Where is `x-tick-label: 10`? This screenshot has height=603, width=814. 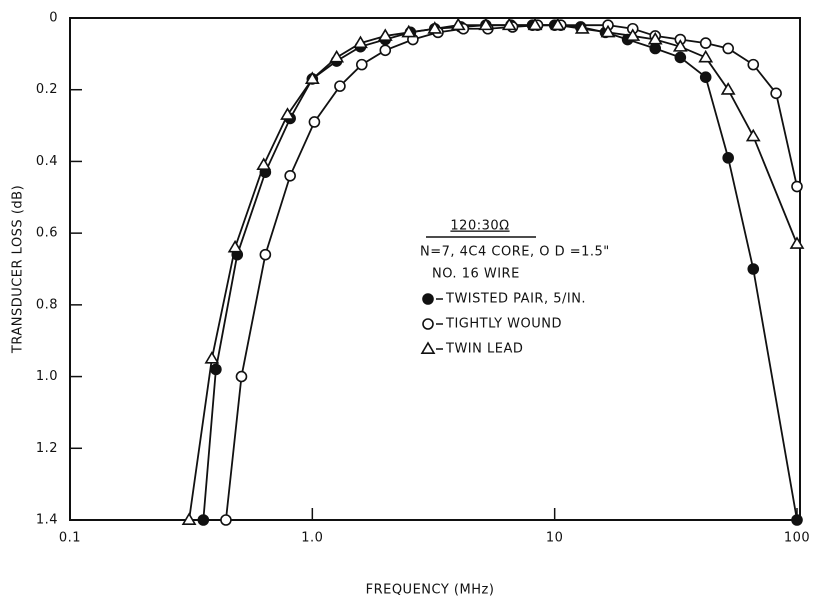 x-tick-label: 10 is located at coordinates (555, 538).